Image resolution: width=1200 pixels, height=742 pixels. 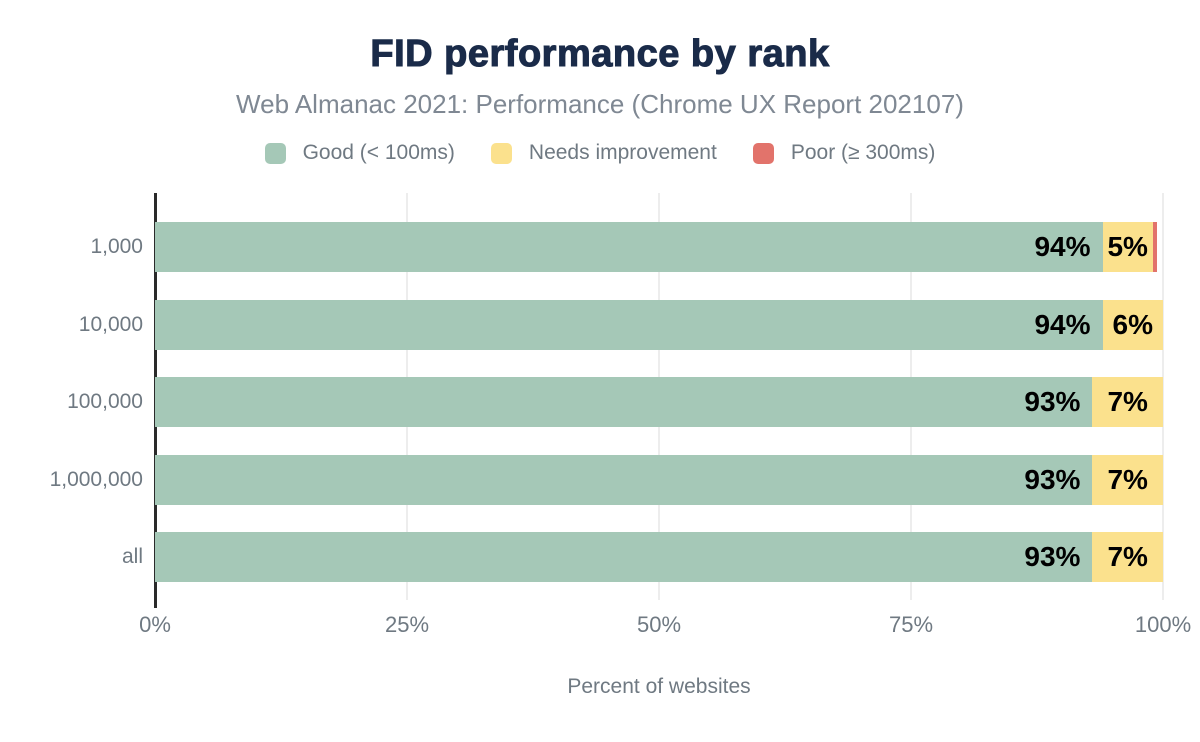 What do you see at coordinates (659, 686) in the screenshot?
I see `x-axis-title: Percent of websites` at bounding box center [659, 686].